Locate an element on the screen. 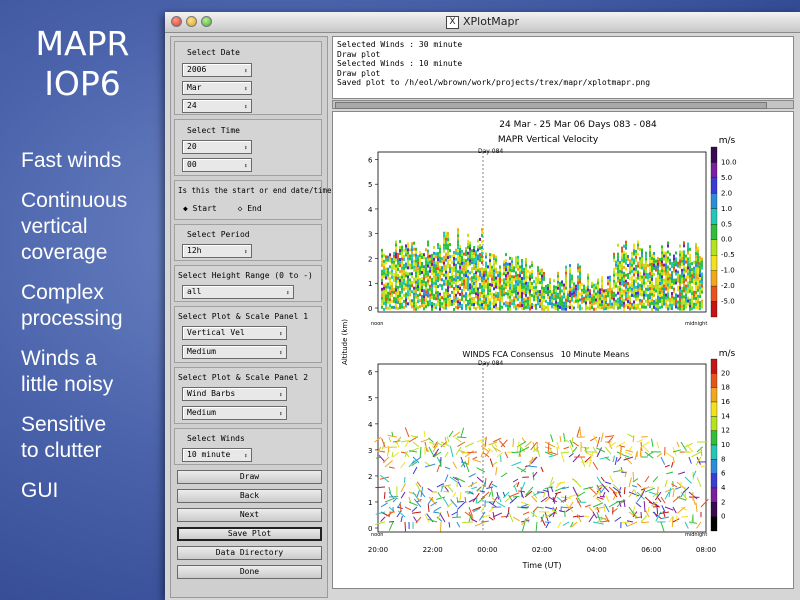 This screenshot has height=600, width=800. done-button: Done is located at coordinates (249, 572).